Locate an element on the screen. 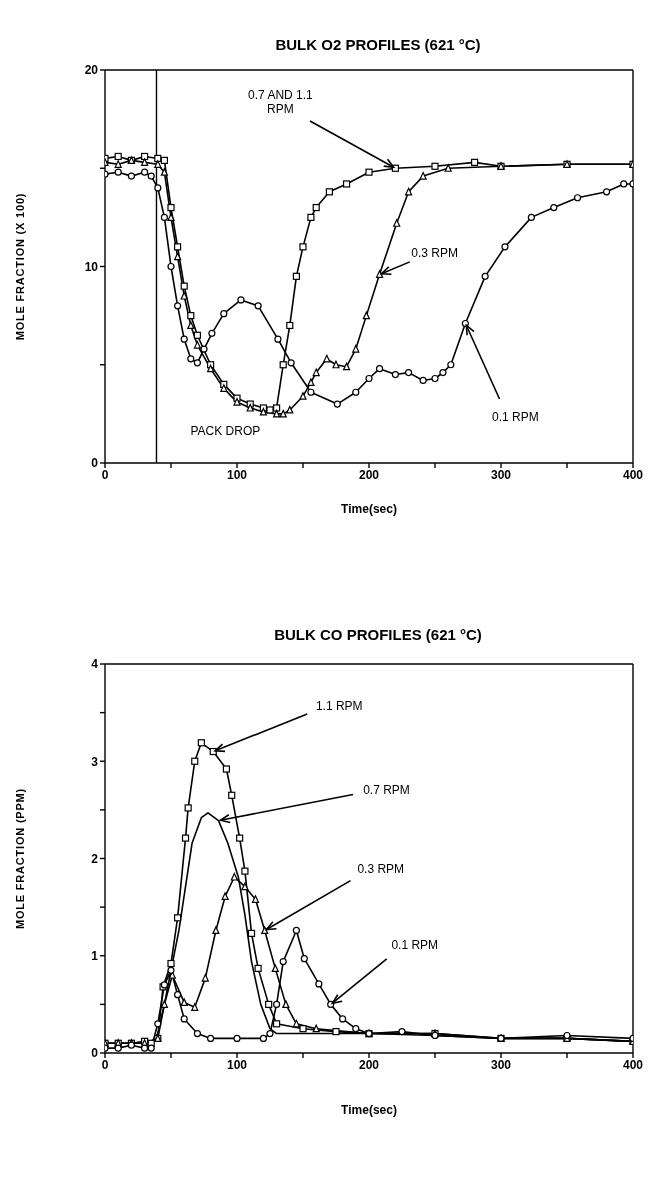  y-tick-label: 1 is located at coordinates (95, 956).